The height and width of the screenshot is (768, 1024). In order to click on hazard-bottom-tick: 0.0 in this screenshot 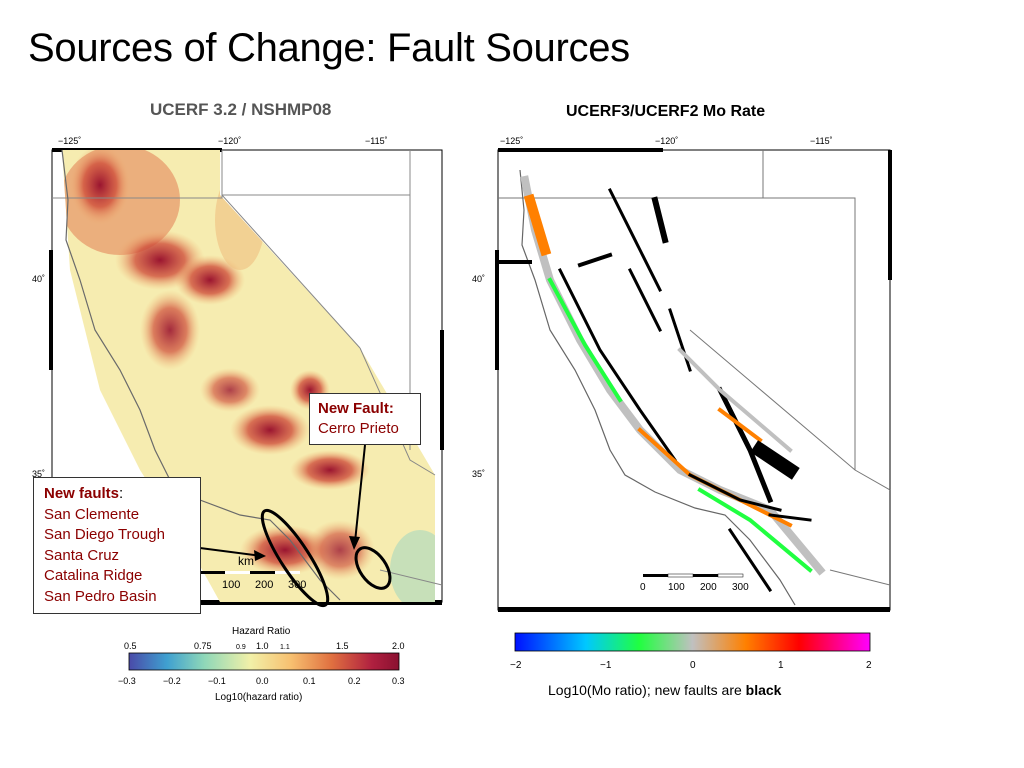, I will do `click(262, 681)`.